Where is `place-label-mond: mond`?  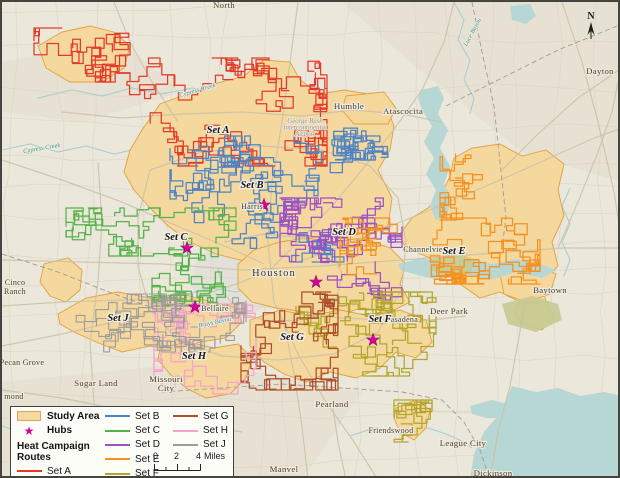 place-label-mond: mond is located at coordinates (13, 396).